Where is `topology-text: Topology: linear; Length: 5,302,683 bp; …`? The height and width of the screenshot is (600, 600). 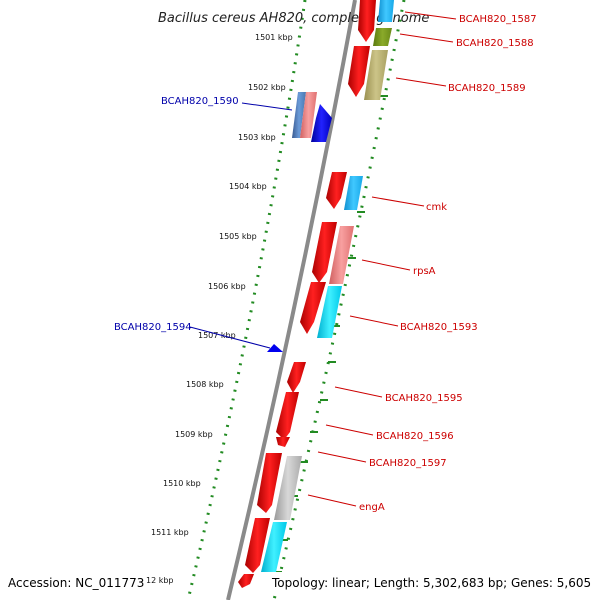
topology-text: Topology: linear; Length: 5,302,683 bp; … is located at coordinates (431, 583).